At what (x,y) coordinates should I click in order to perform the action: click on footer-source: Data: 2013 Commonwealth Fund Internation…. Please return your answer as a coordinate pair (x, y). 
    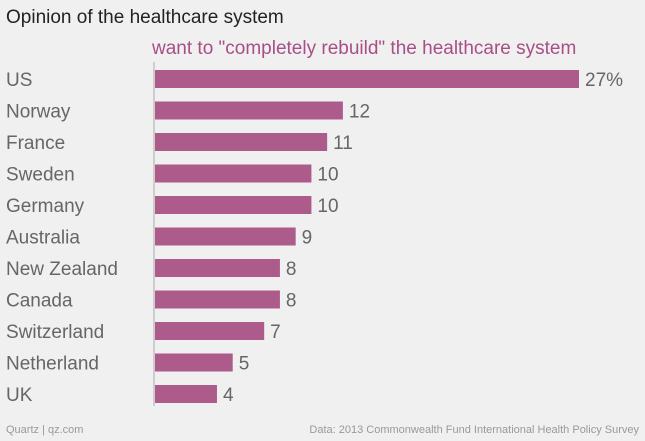
    Looking at the image, I should click on (474, 430).